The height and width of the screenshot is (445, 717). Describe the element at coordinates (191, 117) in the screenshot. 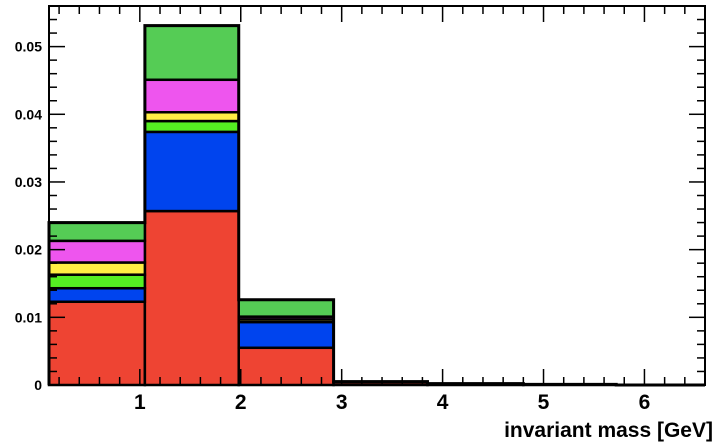

I see `bar-segment-s3-b1` at that location.